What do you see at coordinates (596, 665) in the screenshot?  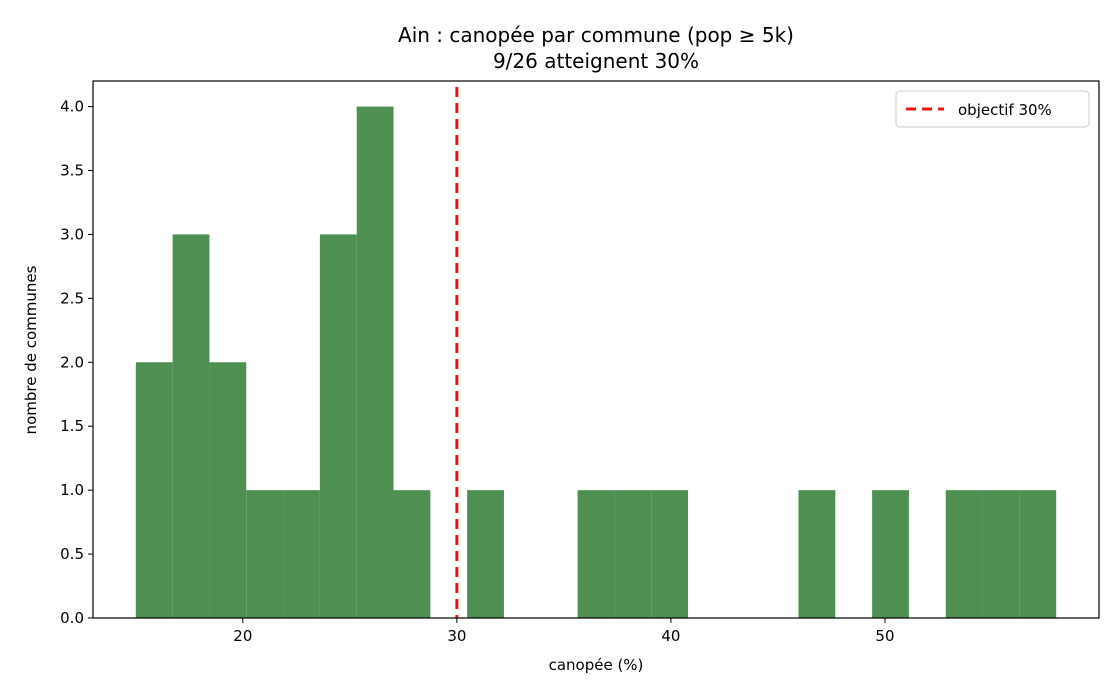 I see `x-axis-label: canopée (%)` at bounding box center [596, 665].